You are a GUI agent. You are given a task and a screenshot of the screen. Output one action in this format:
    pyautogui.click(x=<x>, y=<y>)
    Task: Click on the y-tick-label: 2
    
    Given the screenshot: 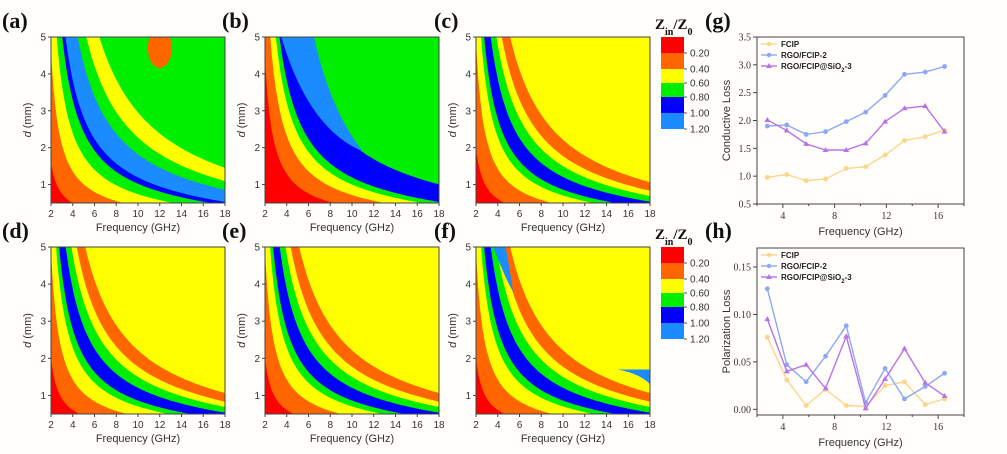 What is the action you would take?
    pyautogui.click(x=468, y=359)
    